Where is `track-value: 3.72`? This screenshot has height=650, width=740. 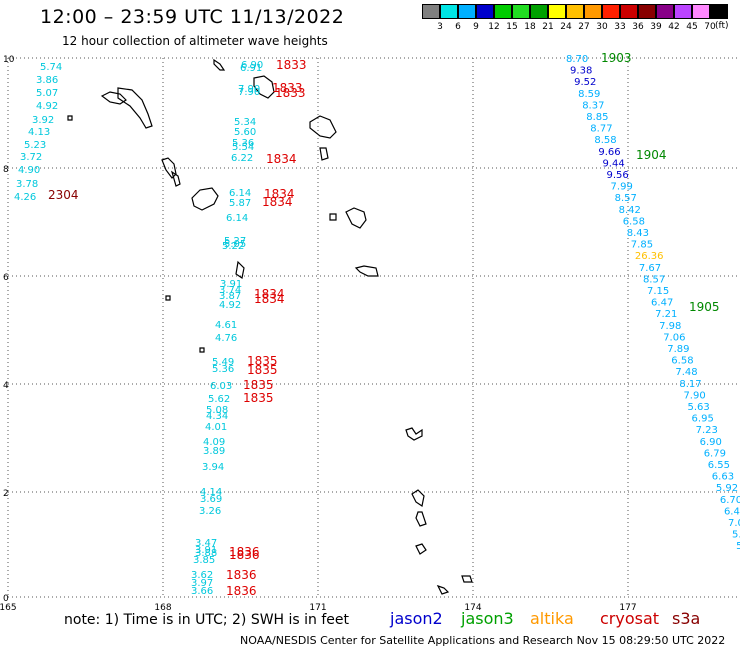 track-value: 3.72 is located at coordinates (31, 157).